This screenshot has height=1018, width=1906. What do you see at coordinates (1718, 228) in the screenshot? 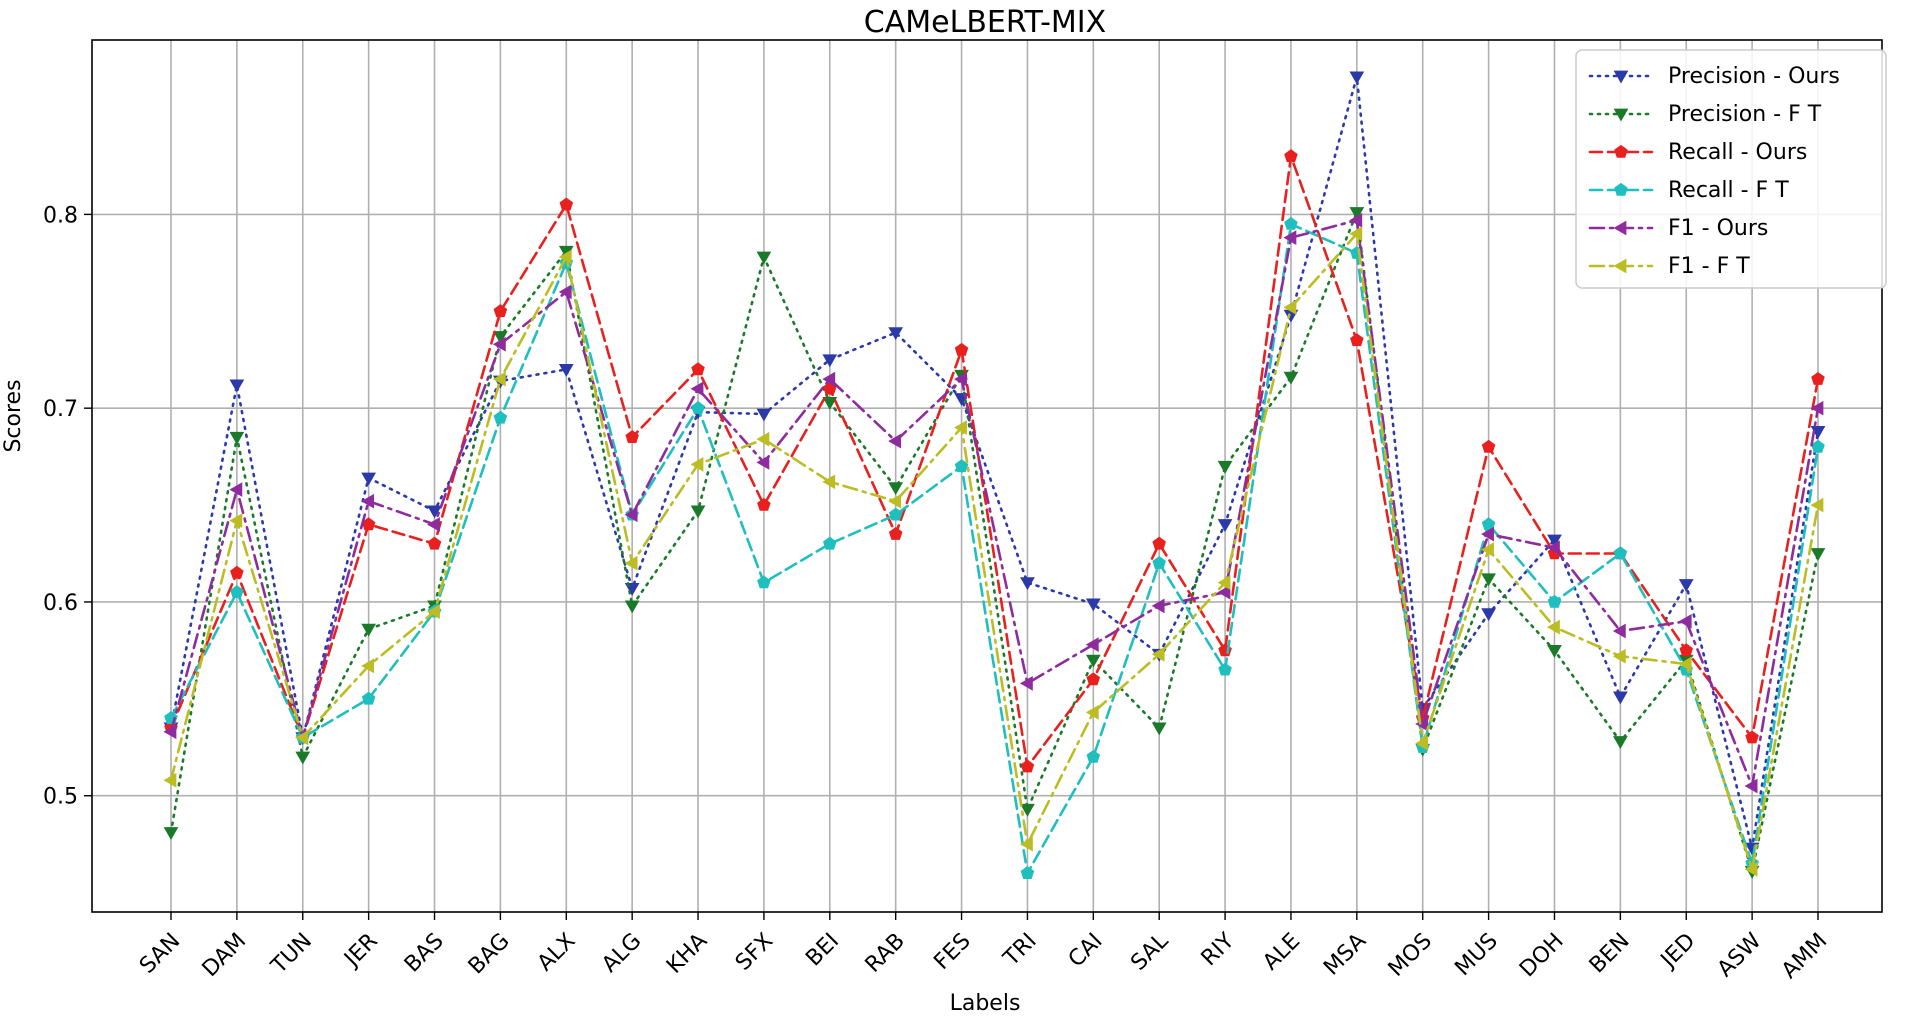
I see `legend-label: F1 - Ours` at bounding box center [1718, 228].